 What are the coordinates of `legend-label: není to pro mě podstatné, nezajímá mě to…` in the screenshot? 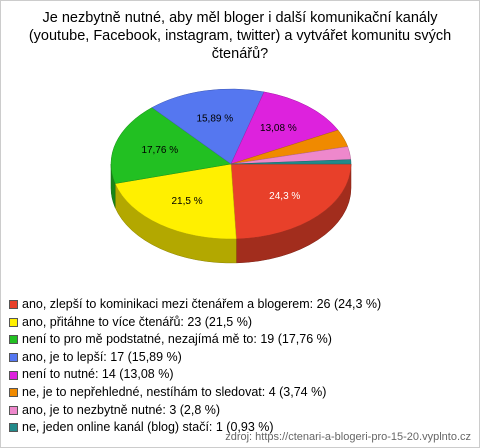 It's located at (177, 339).